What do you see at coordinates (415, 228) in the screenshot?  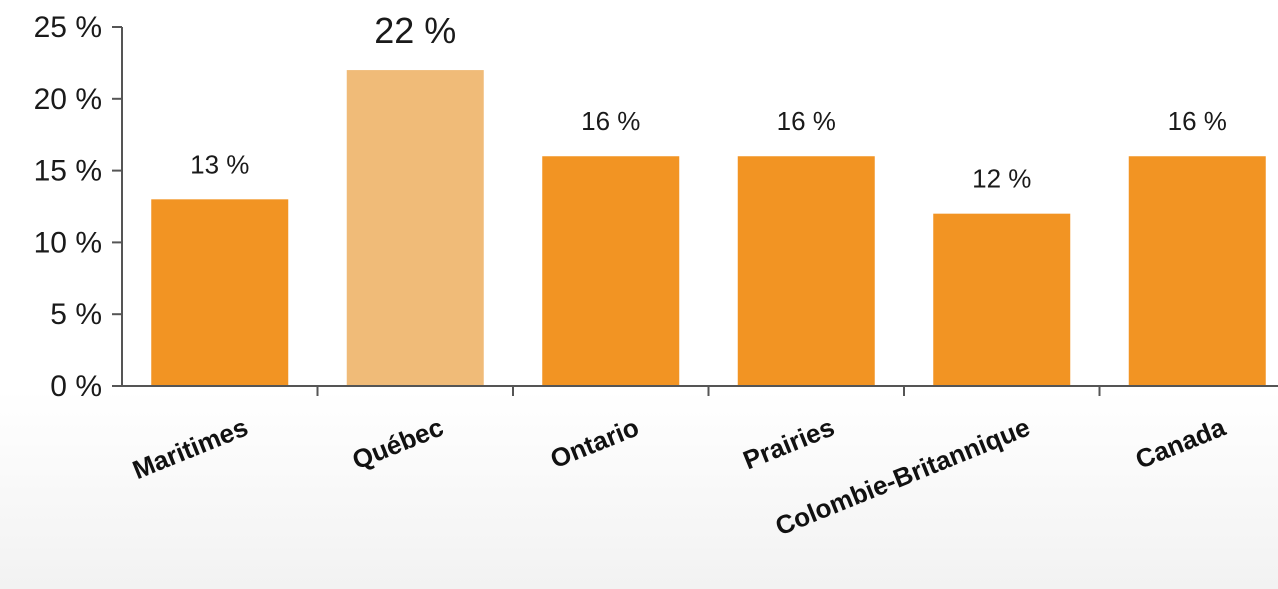 I see `bar-qu-bec` at bounding box center [415, 228].